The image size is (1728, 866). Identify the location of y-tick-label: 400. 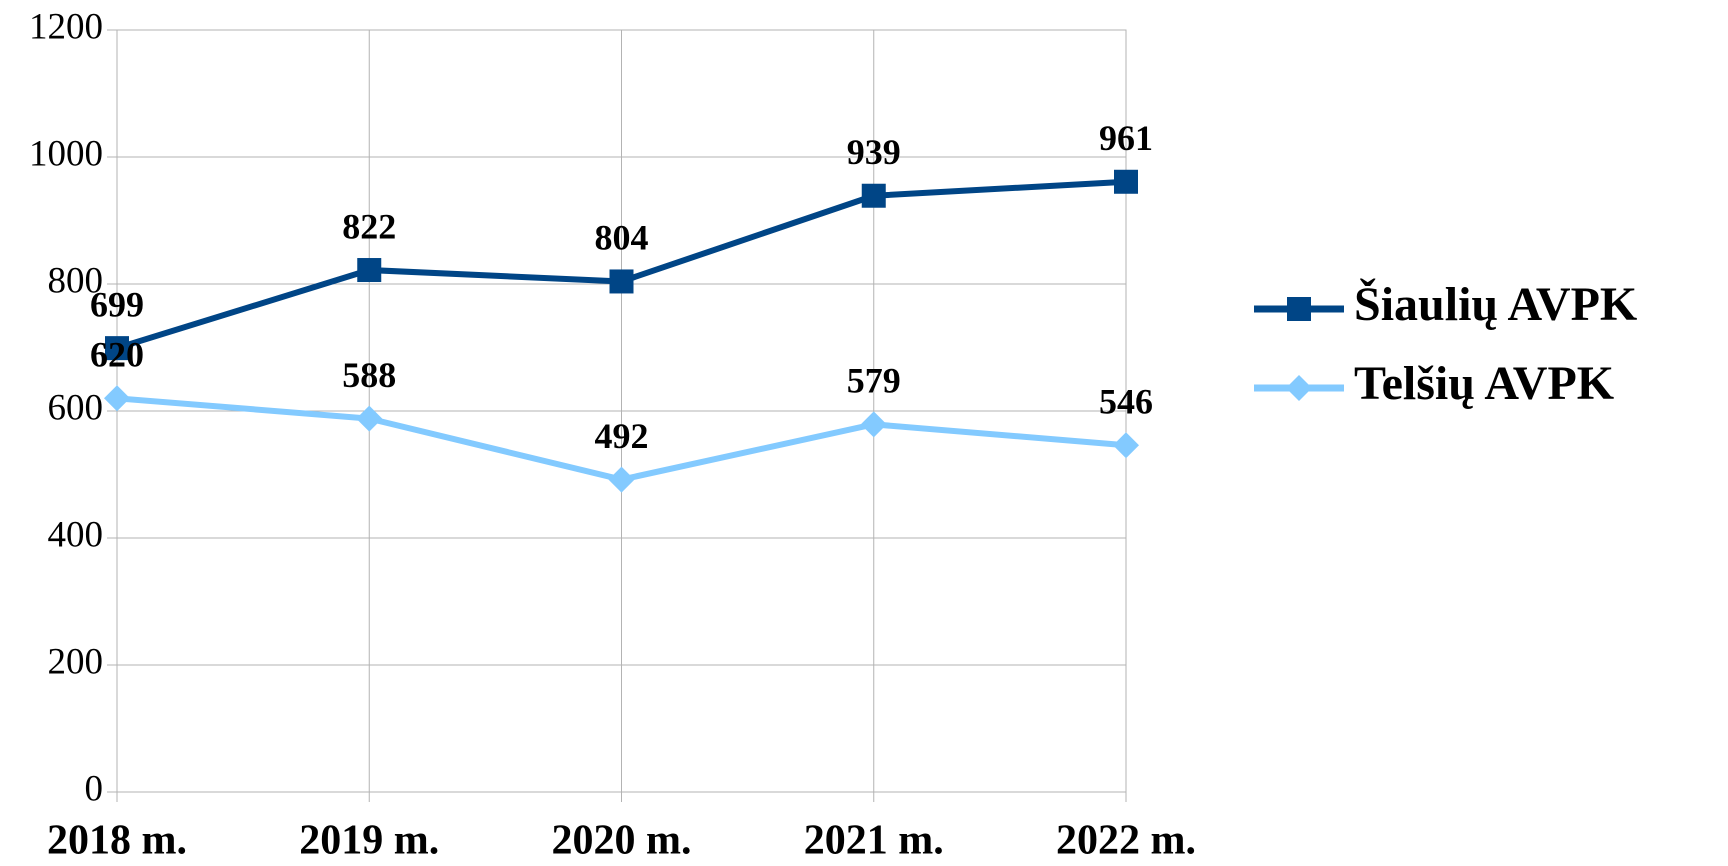
(76, 534).